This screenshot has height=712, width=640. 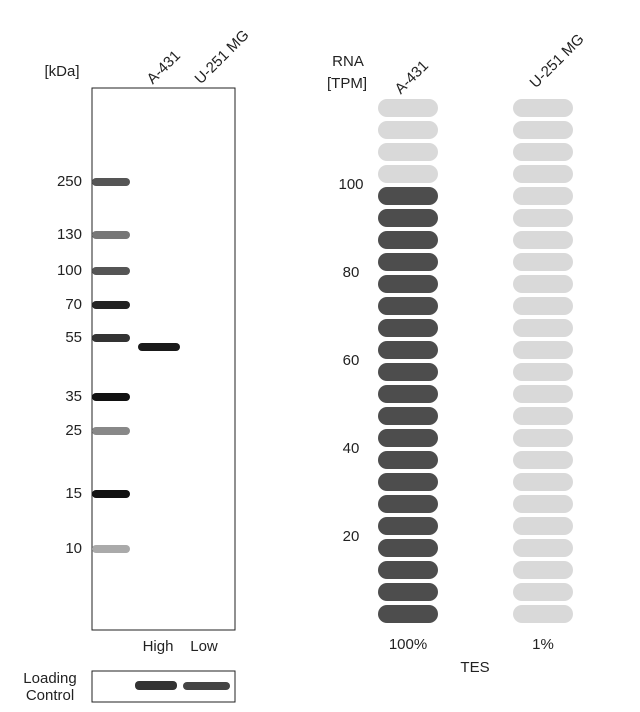 What do you see at coordinates (73, 304) in the screenshot?
I see `marker-label: 70` at bounding box center [73, 304].